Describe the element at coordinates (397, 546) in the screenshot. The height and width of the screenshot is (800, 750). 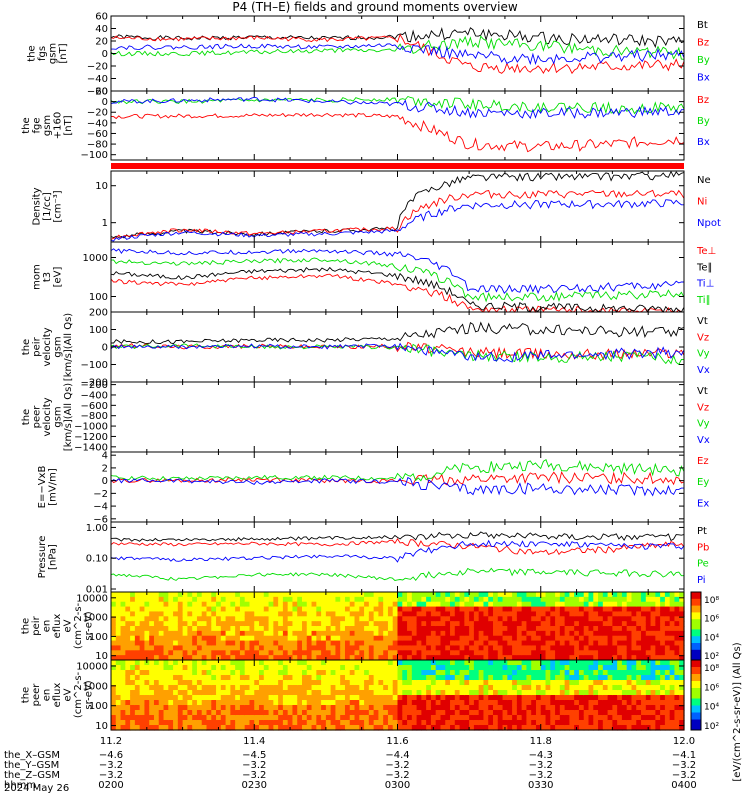
I see `series-line-pb` at that location.